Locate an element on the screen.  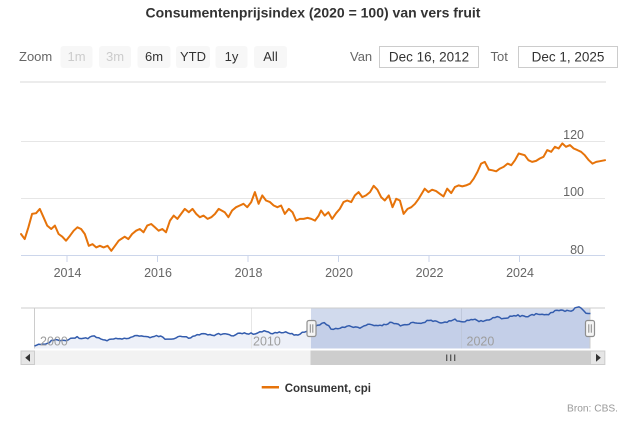
svg-text: YTD is located at coordinates (193, 56).